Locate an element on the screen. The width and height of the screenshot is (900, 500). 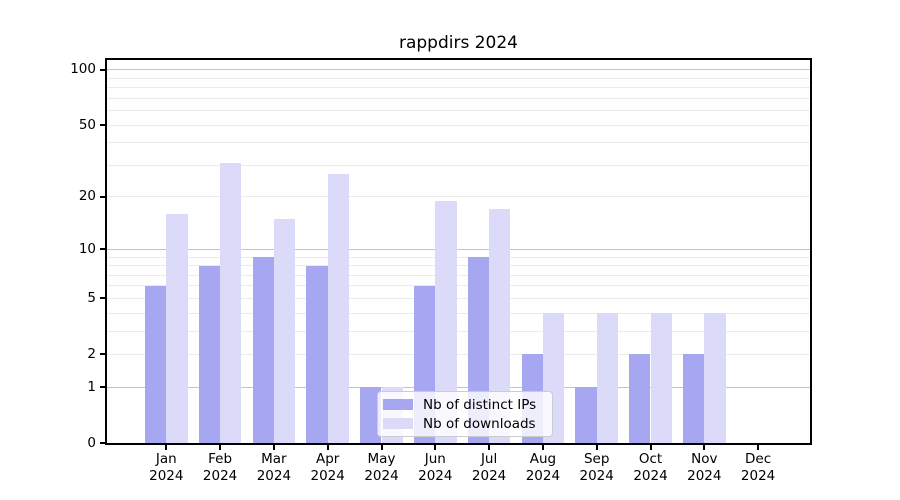
x-tick-label-aug: Aug 2024 is located at coordinates (543, 467).